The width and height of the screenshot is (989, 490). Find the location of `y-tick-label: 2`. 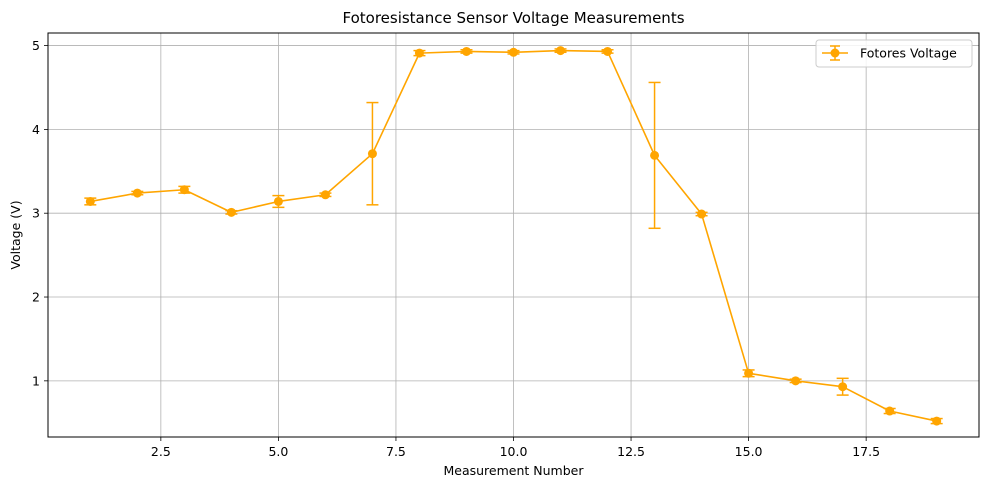

y-tick-label: 2 is located at coordinates (36, 297).